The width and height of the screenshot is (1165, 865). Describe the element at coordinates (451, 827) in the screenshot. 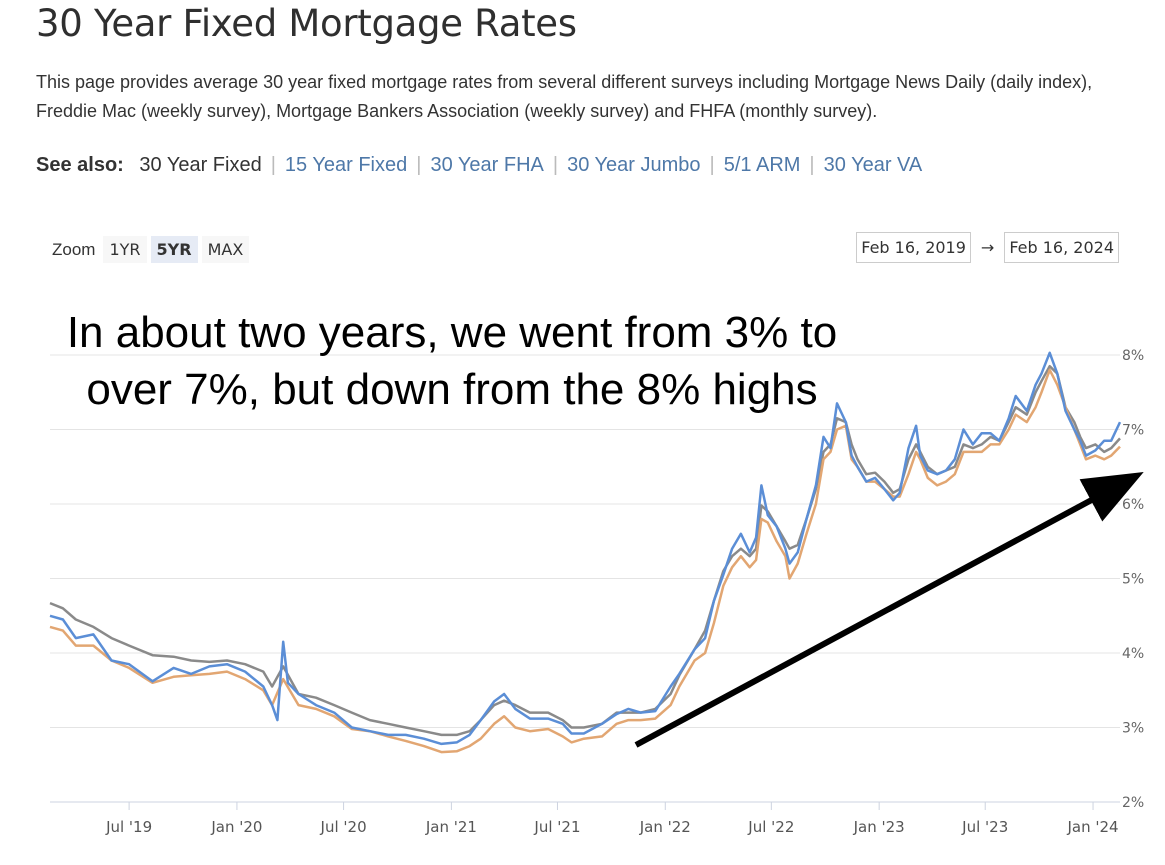

I see `x-tick-label: Jan '21` at that location.